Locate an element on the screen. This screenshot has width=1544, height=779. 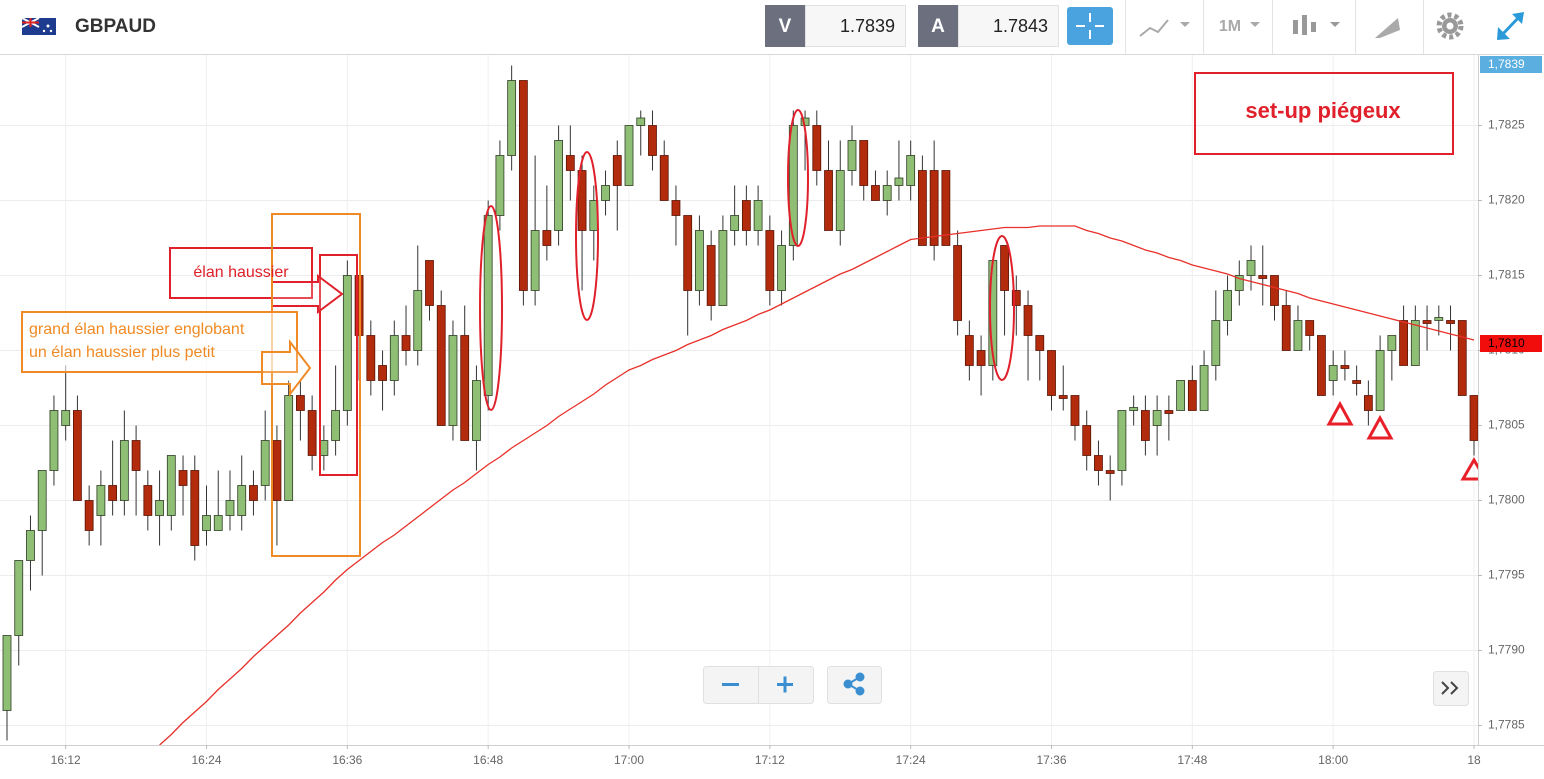
bid-label: V is located at coordinates (785, 26).